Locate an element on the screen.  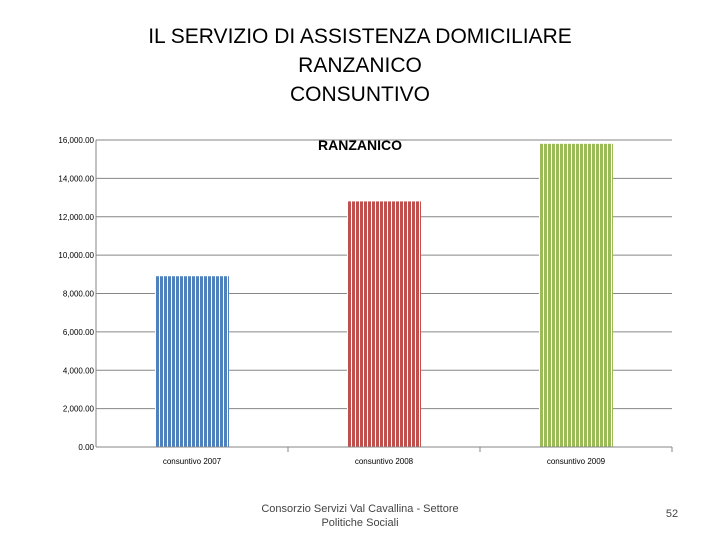
title-line-3: CONSUNTIVO is located at coordinates (359, 94).